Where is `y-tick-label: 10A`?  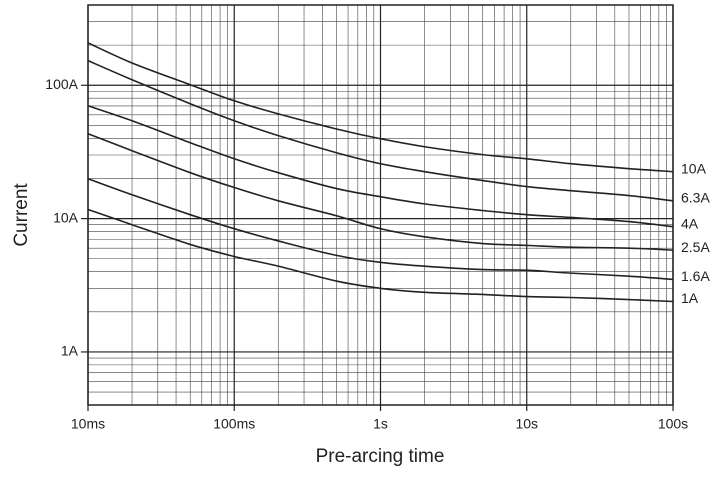 y-tick-label: 10A is located at coordinates (66, 217).